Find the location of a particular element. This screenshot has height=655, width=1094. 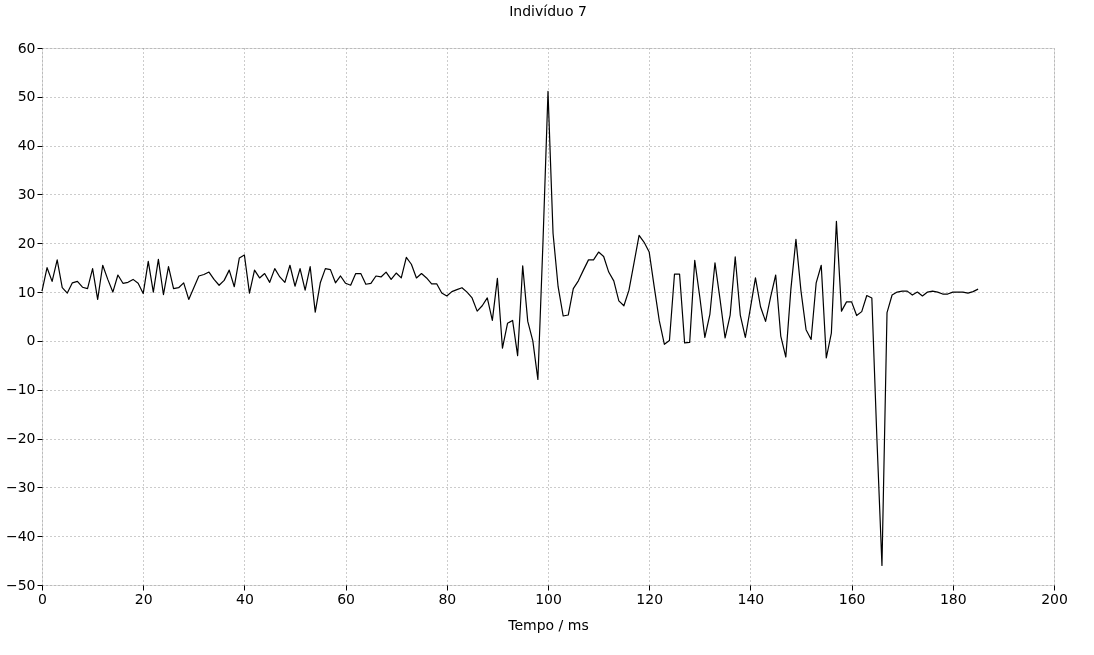

x-tick-label: 160 is located at coordinates (852, 598).